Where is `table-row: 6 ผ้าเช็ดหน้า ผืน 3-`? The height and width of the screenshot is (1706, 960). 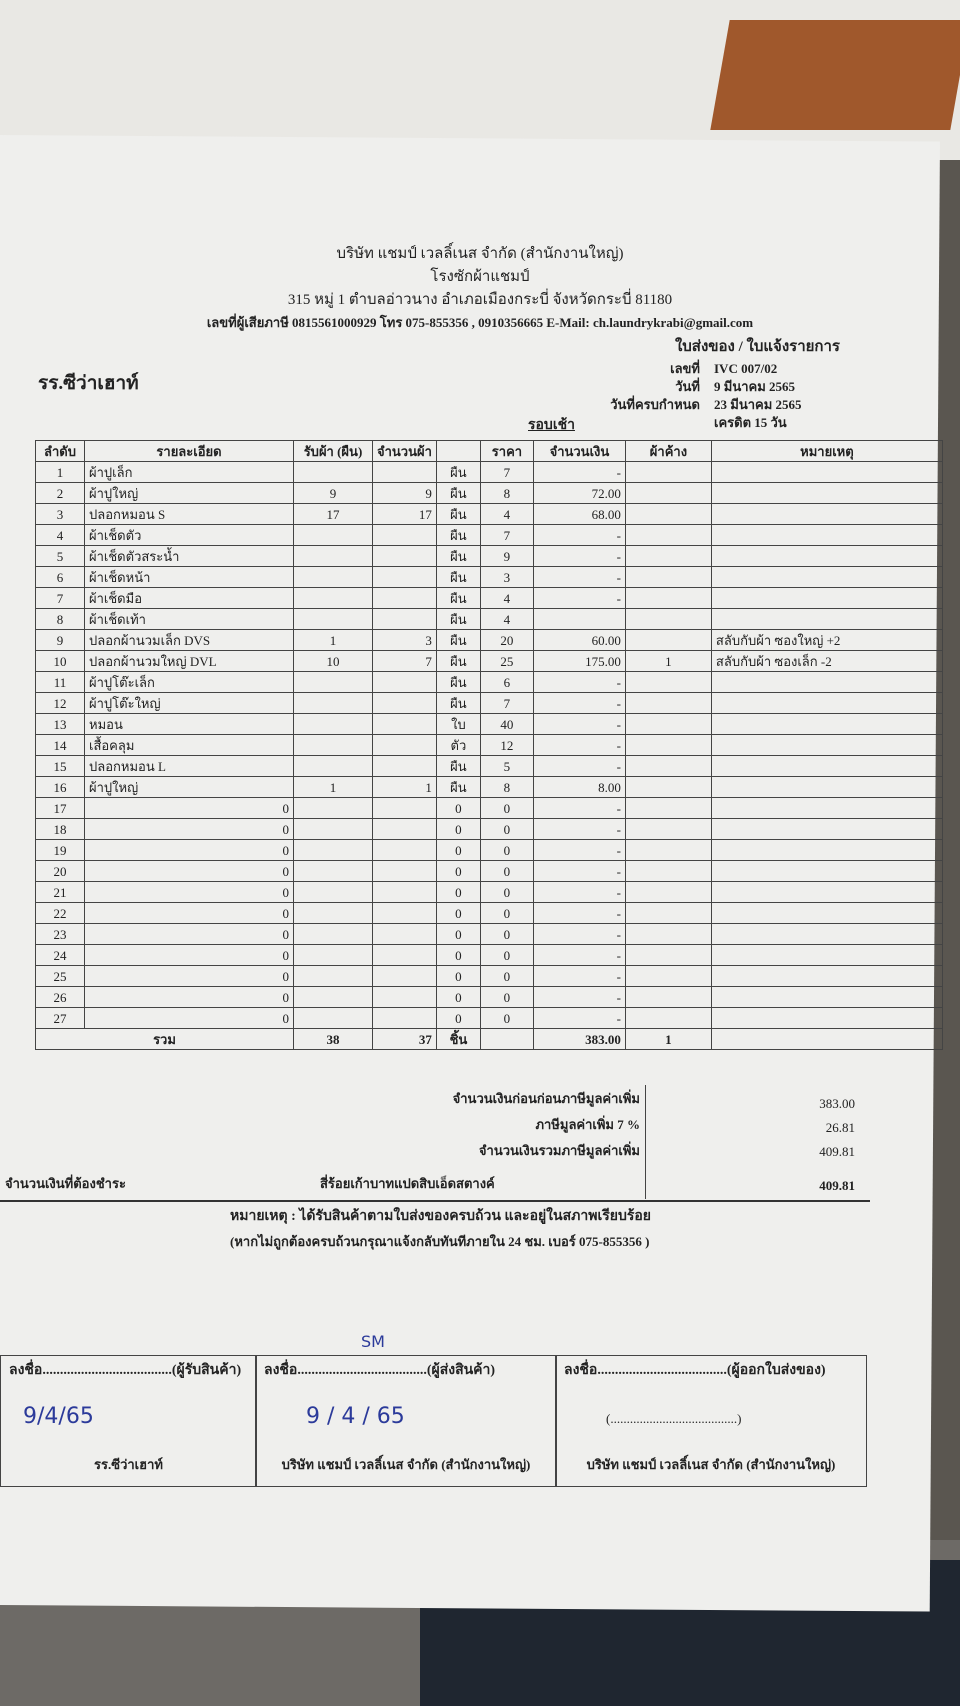 table-row: 6 ผ้าเช็ดหน้า ผืน 3- is located at coordinates (489, 577).